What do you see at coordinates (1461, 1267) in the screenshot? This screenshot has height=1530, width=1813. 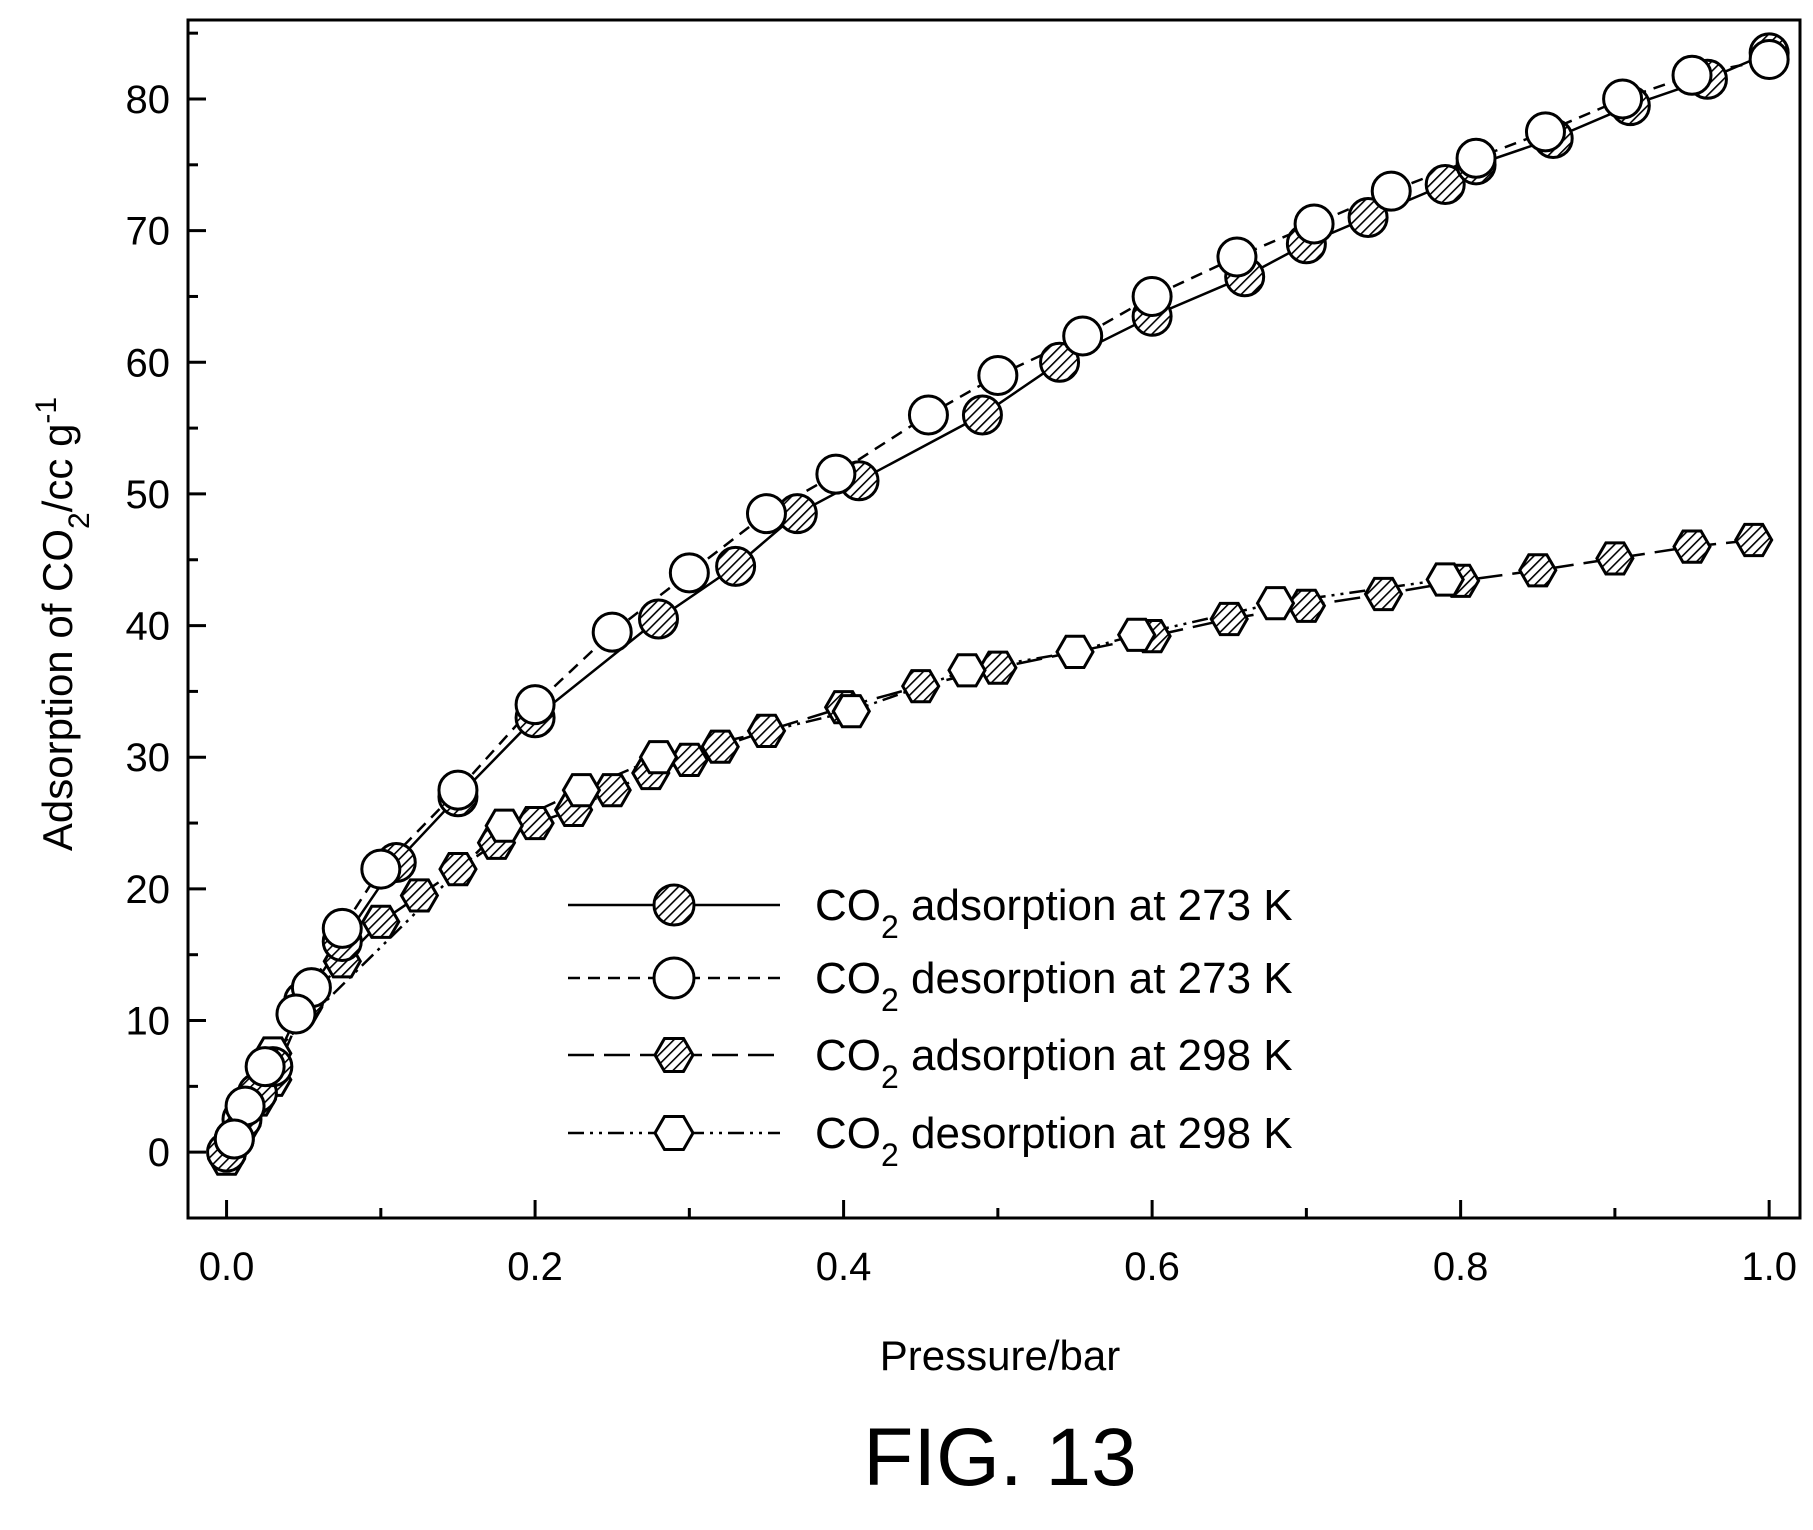 I see `x-tick-label: 0.8` at bounding box center [1461, 1267].